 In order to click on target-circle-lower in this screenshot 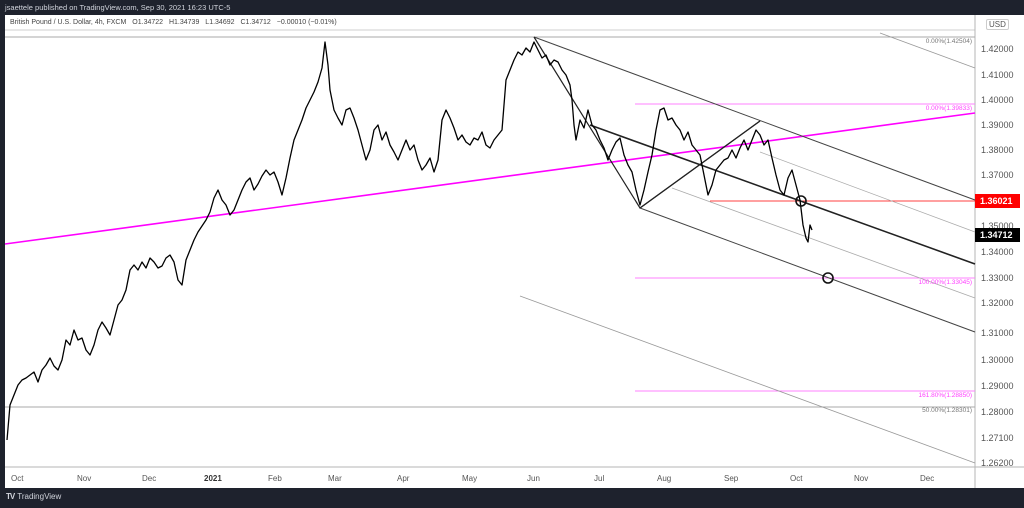, I will do `click(828, 278)`.